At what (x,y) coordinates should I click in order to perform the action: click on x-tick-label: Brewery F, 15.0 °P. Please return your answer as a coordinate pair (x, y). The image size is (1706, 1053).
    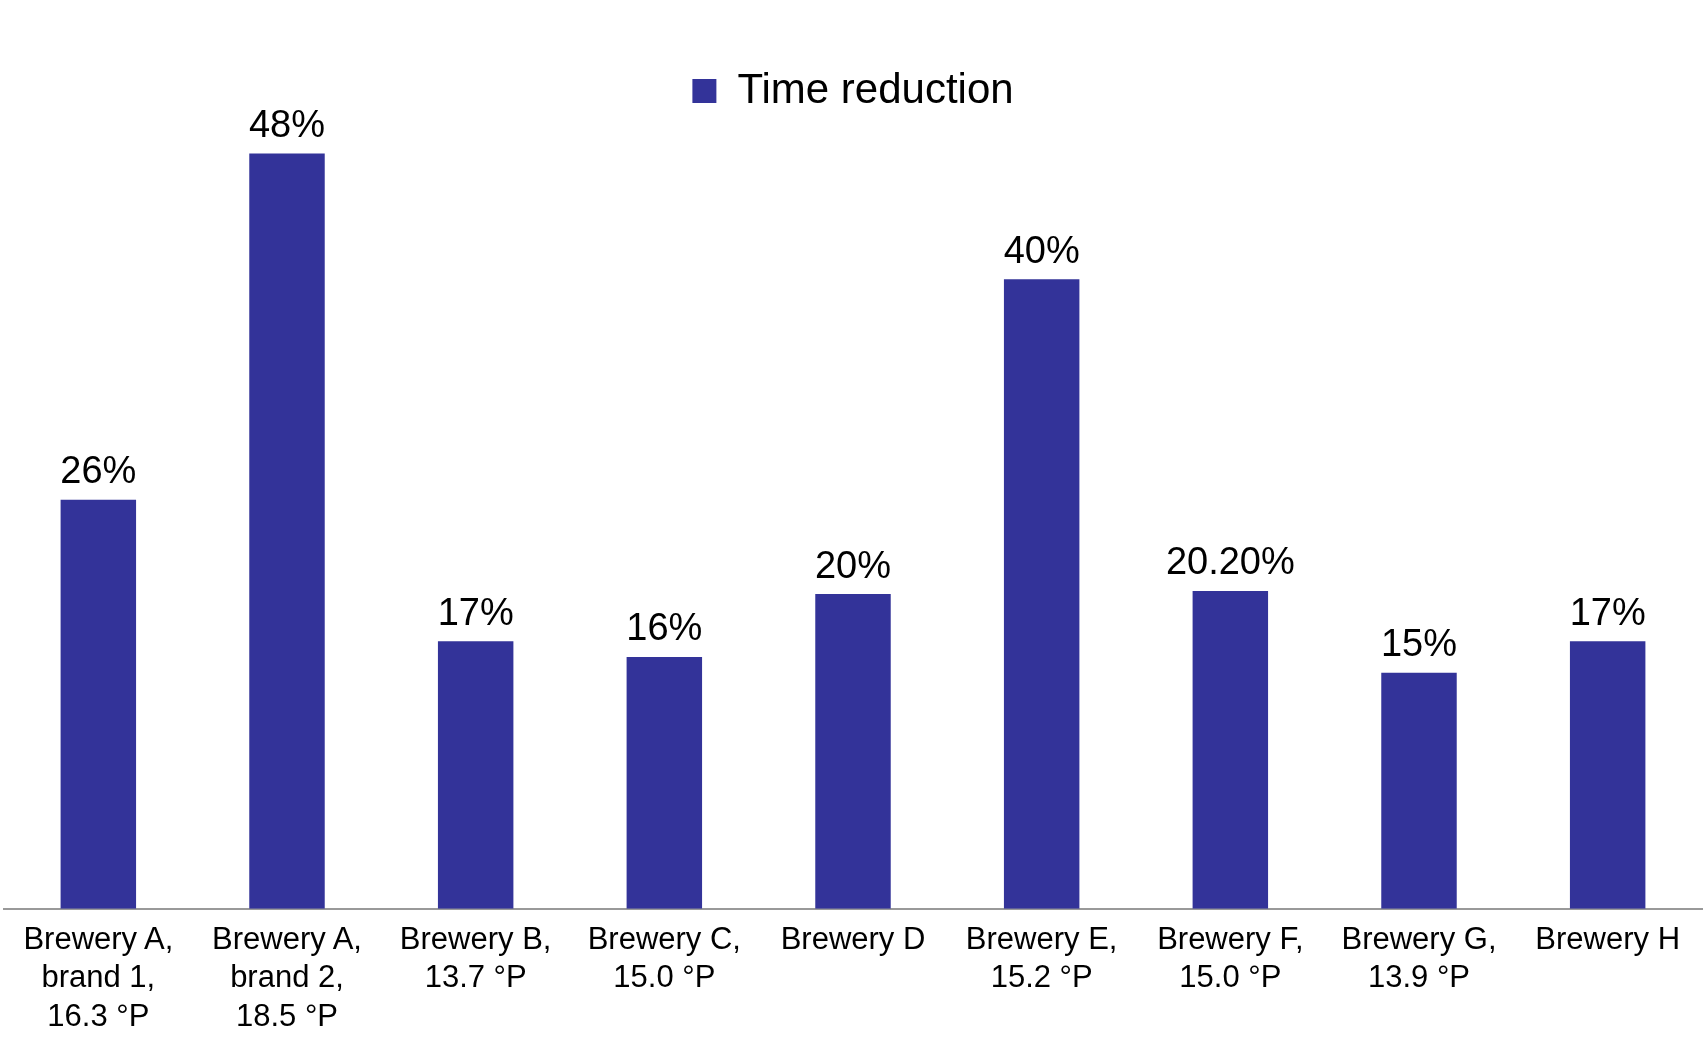
    Looking at the image, I should click on (1230, 957).